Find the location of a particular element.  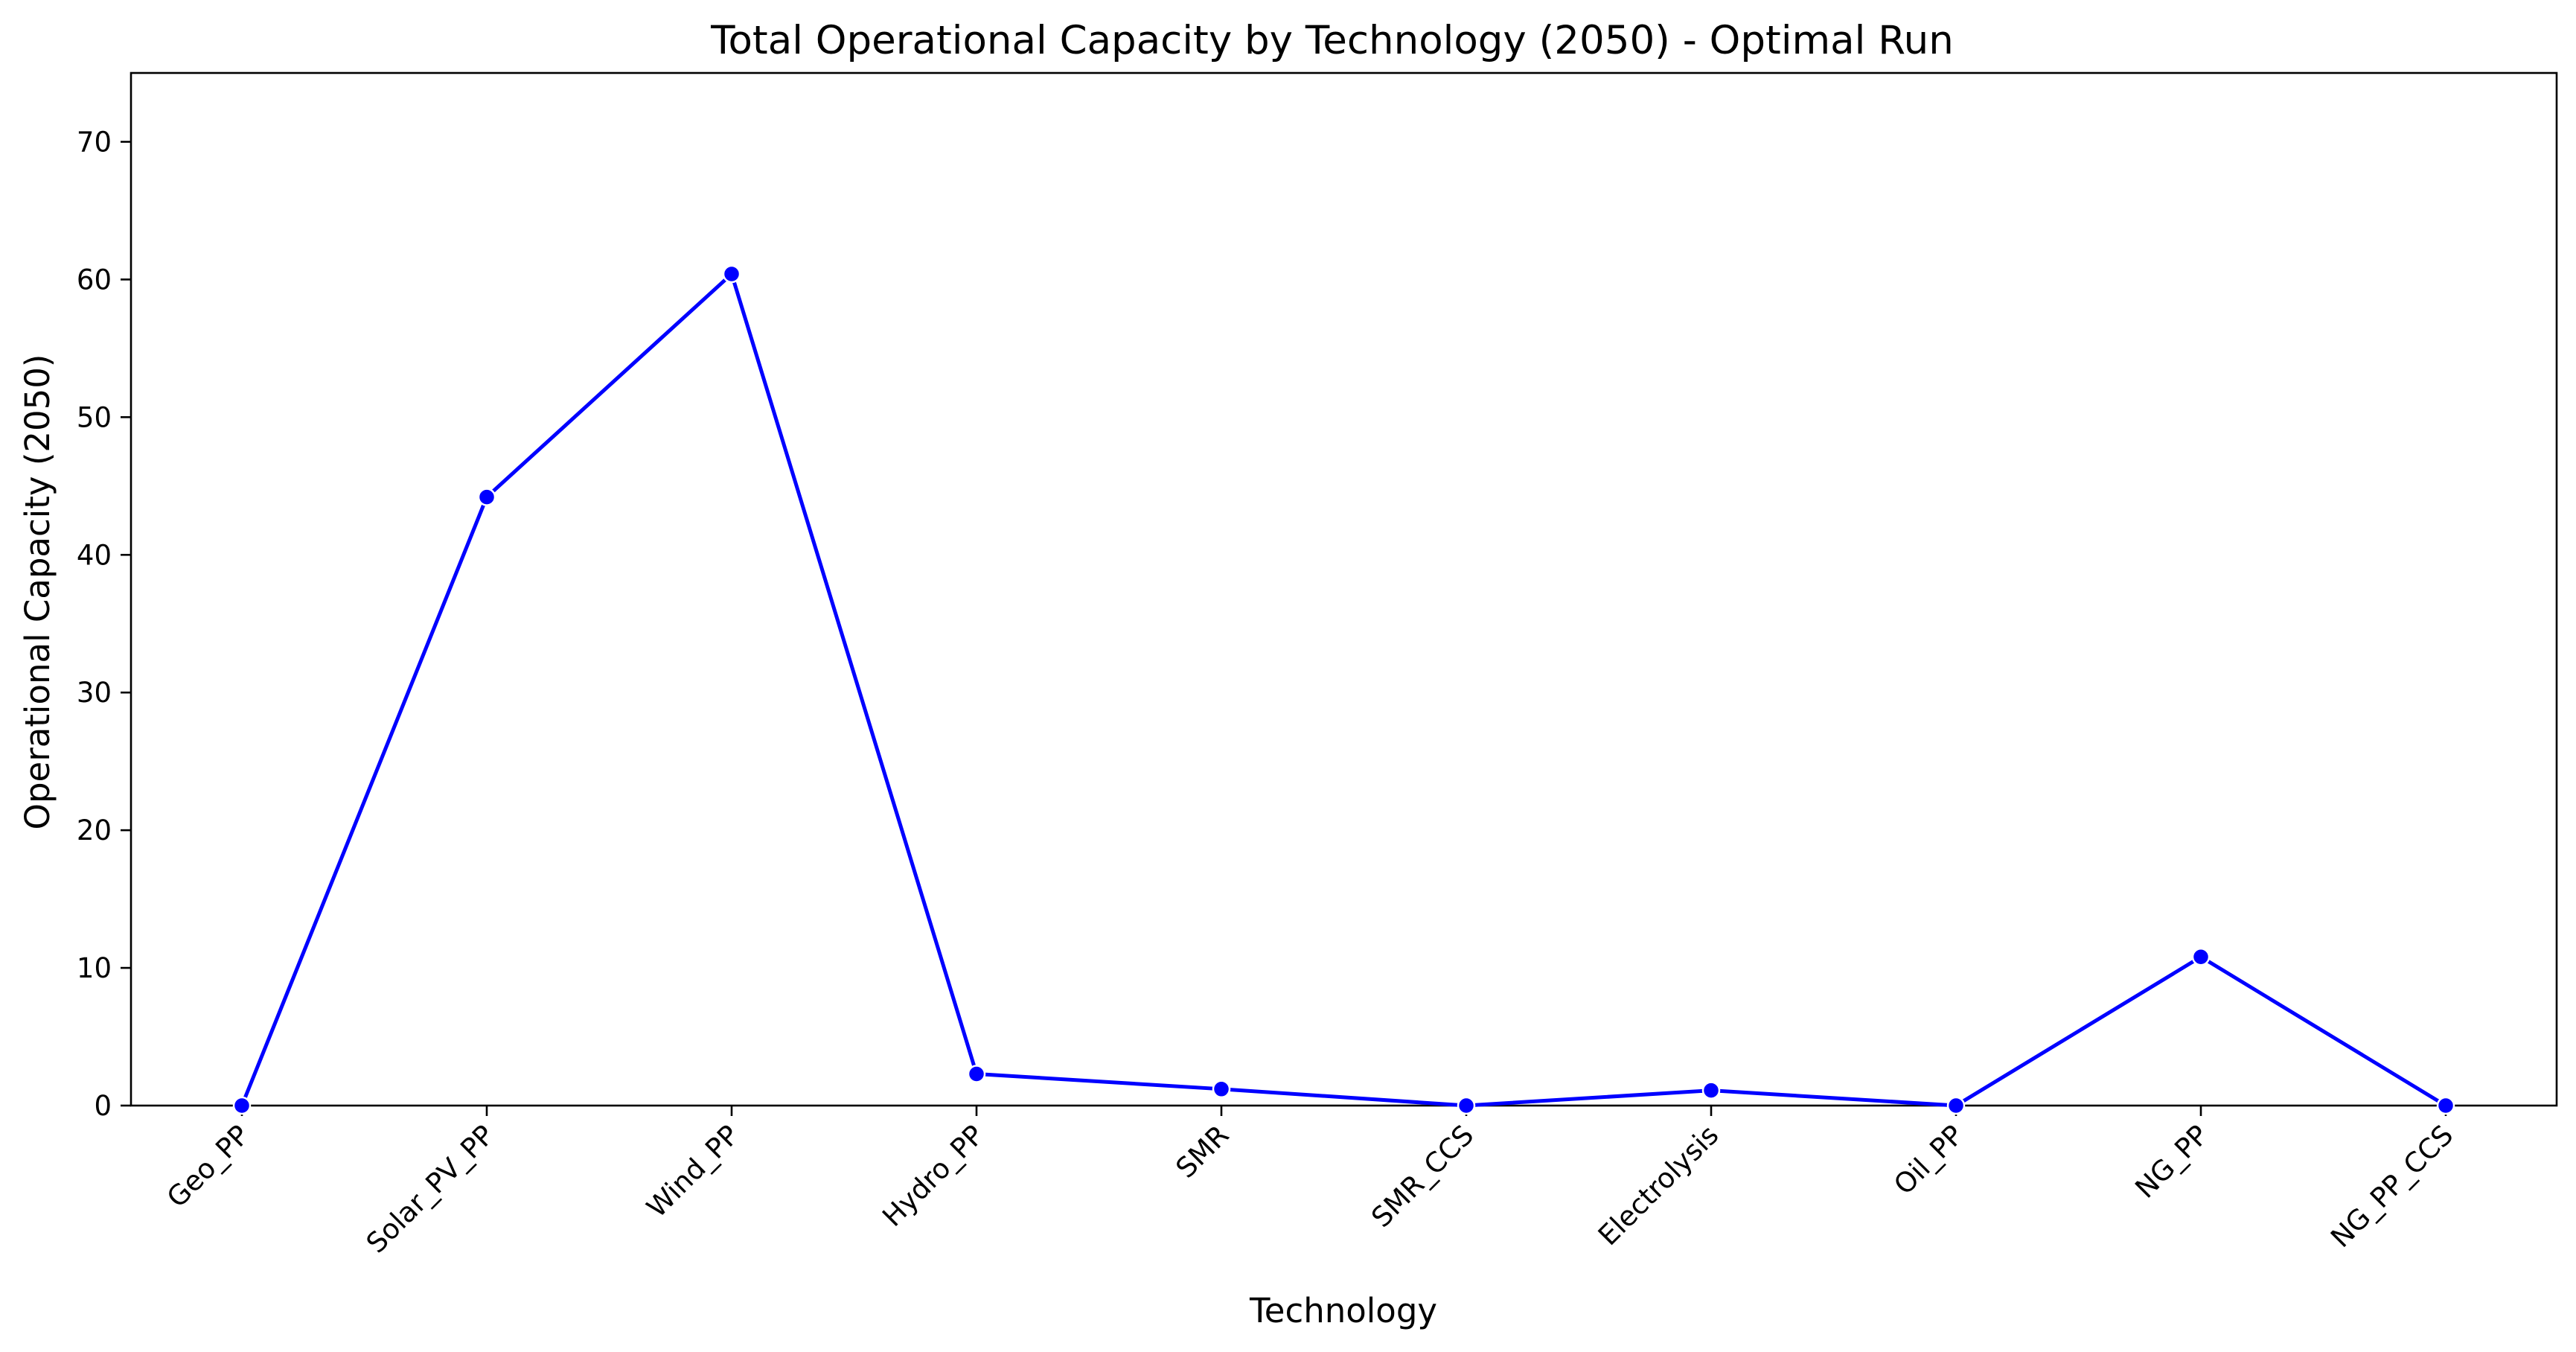

x-tick-label: Solar_PV_PP is located at coordinates (430, 1189).